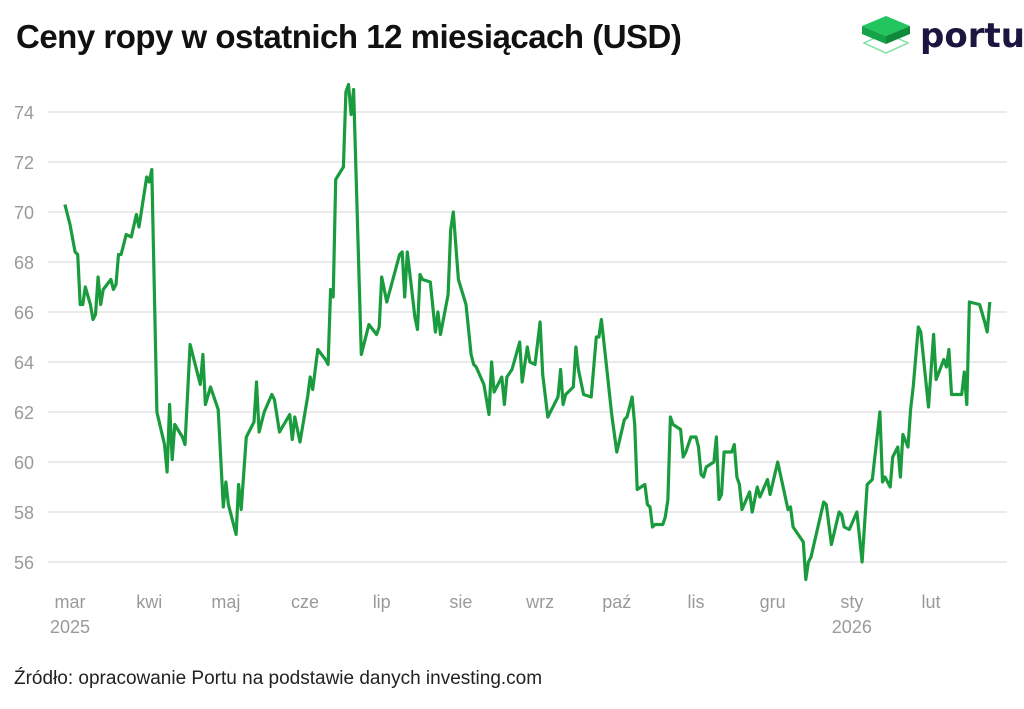  What do you see at coordinates (70, 627) in the screenshot?
I see `x-tick-year-label: 2025` at bounding box center [70, 627].